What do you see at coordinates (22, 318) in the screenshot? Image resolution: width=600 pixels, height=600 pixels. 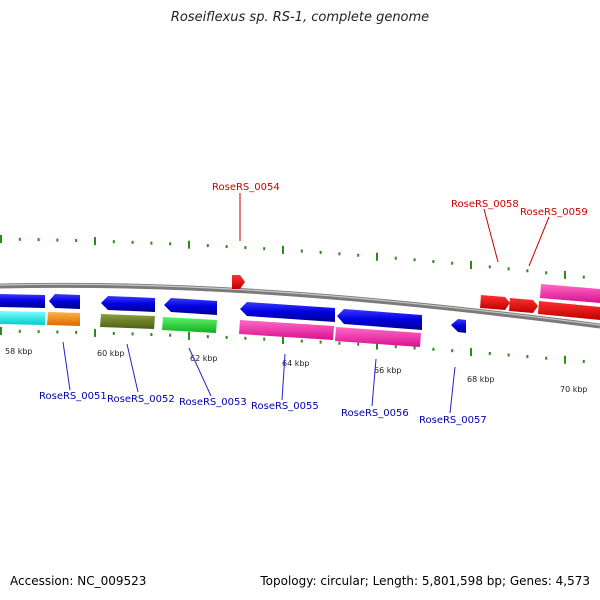 I see `feature-cyan` at bounding box center [22, 318].